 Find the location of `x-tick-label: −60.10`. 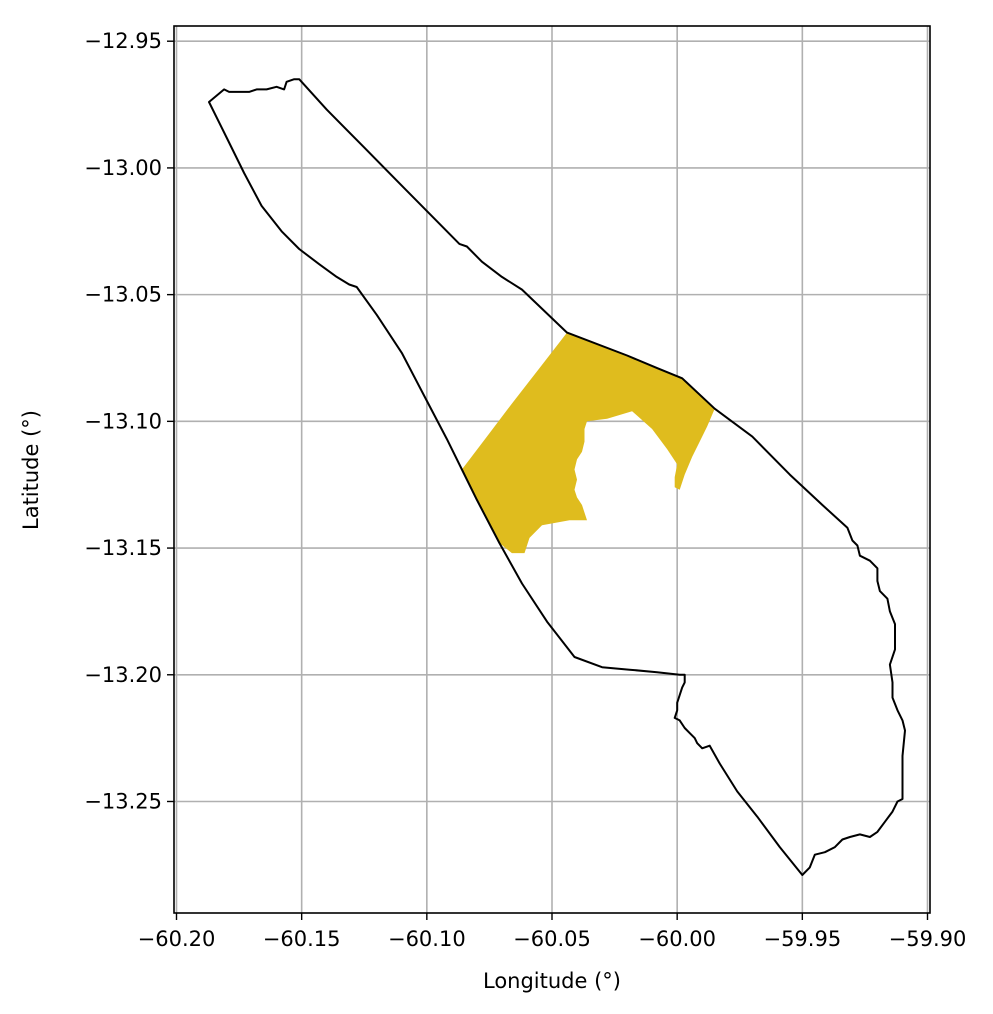

x-tick-label: −60.10 is located at coordinates (427, 939).